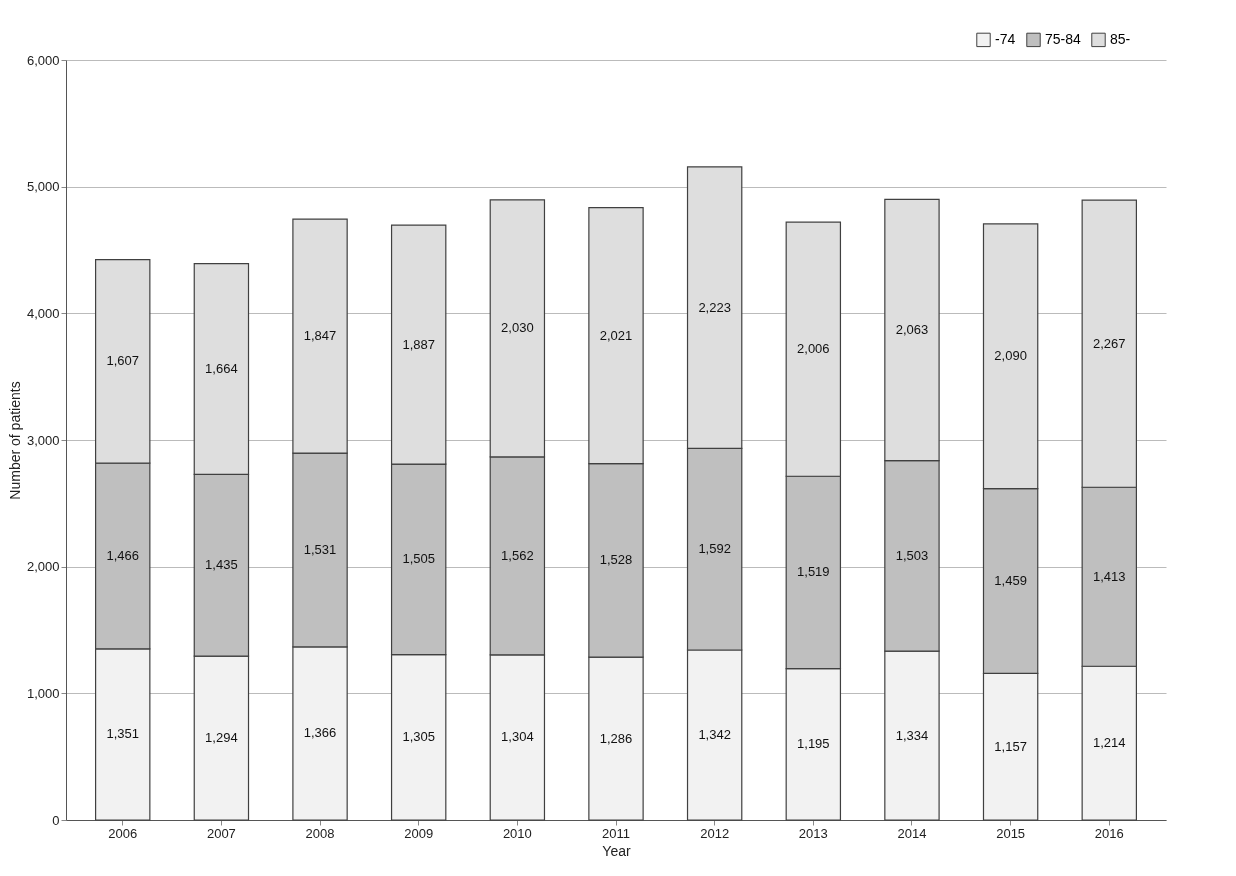 The width and height of the screenshot is (1236, 876). Describe the element at coordinates (616, 560) in the screenshot. I see `data-label: 1,528` at that location.